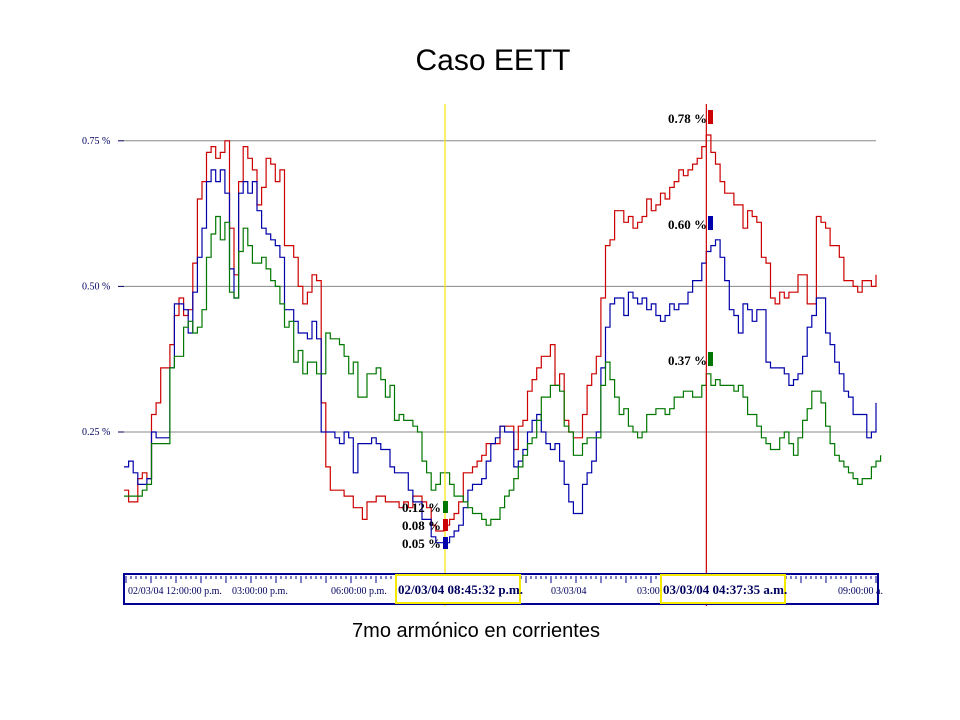 Image resolution: width=960 pixels, height=720 pixels. Describe the element at coordinates (493, 60) in the screenshot. I see `chart-title: Caso EETT` at that location.